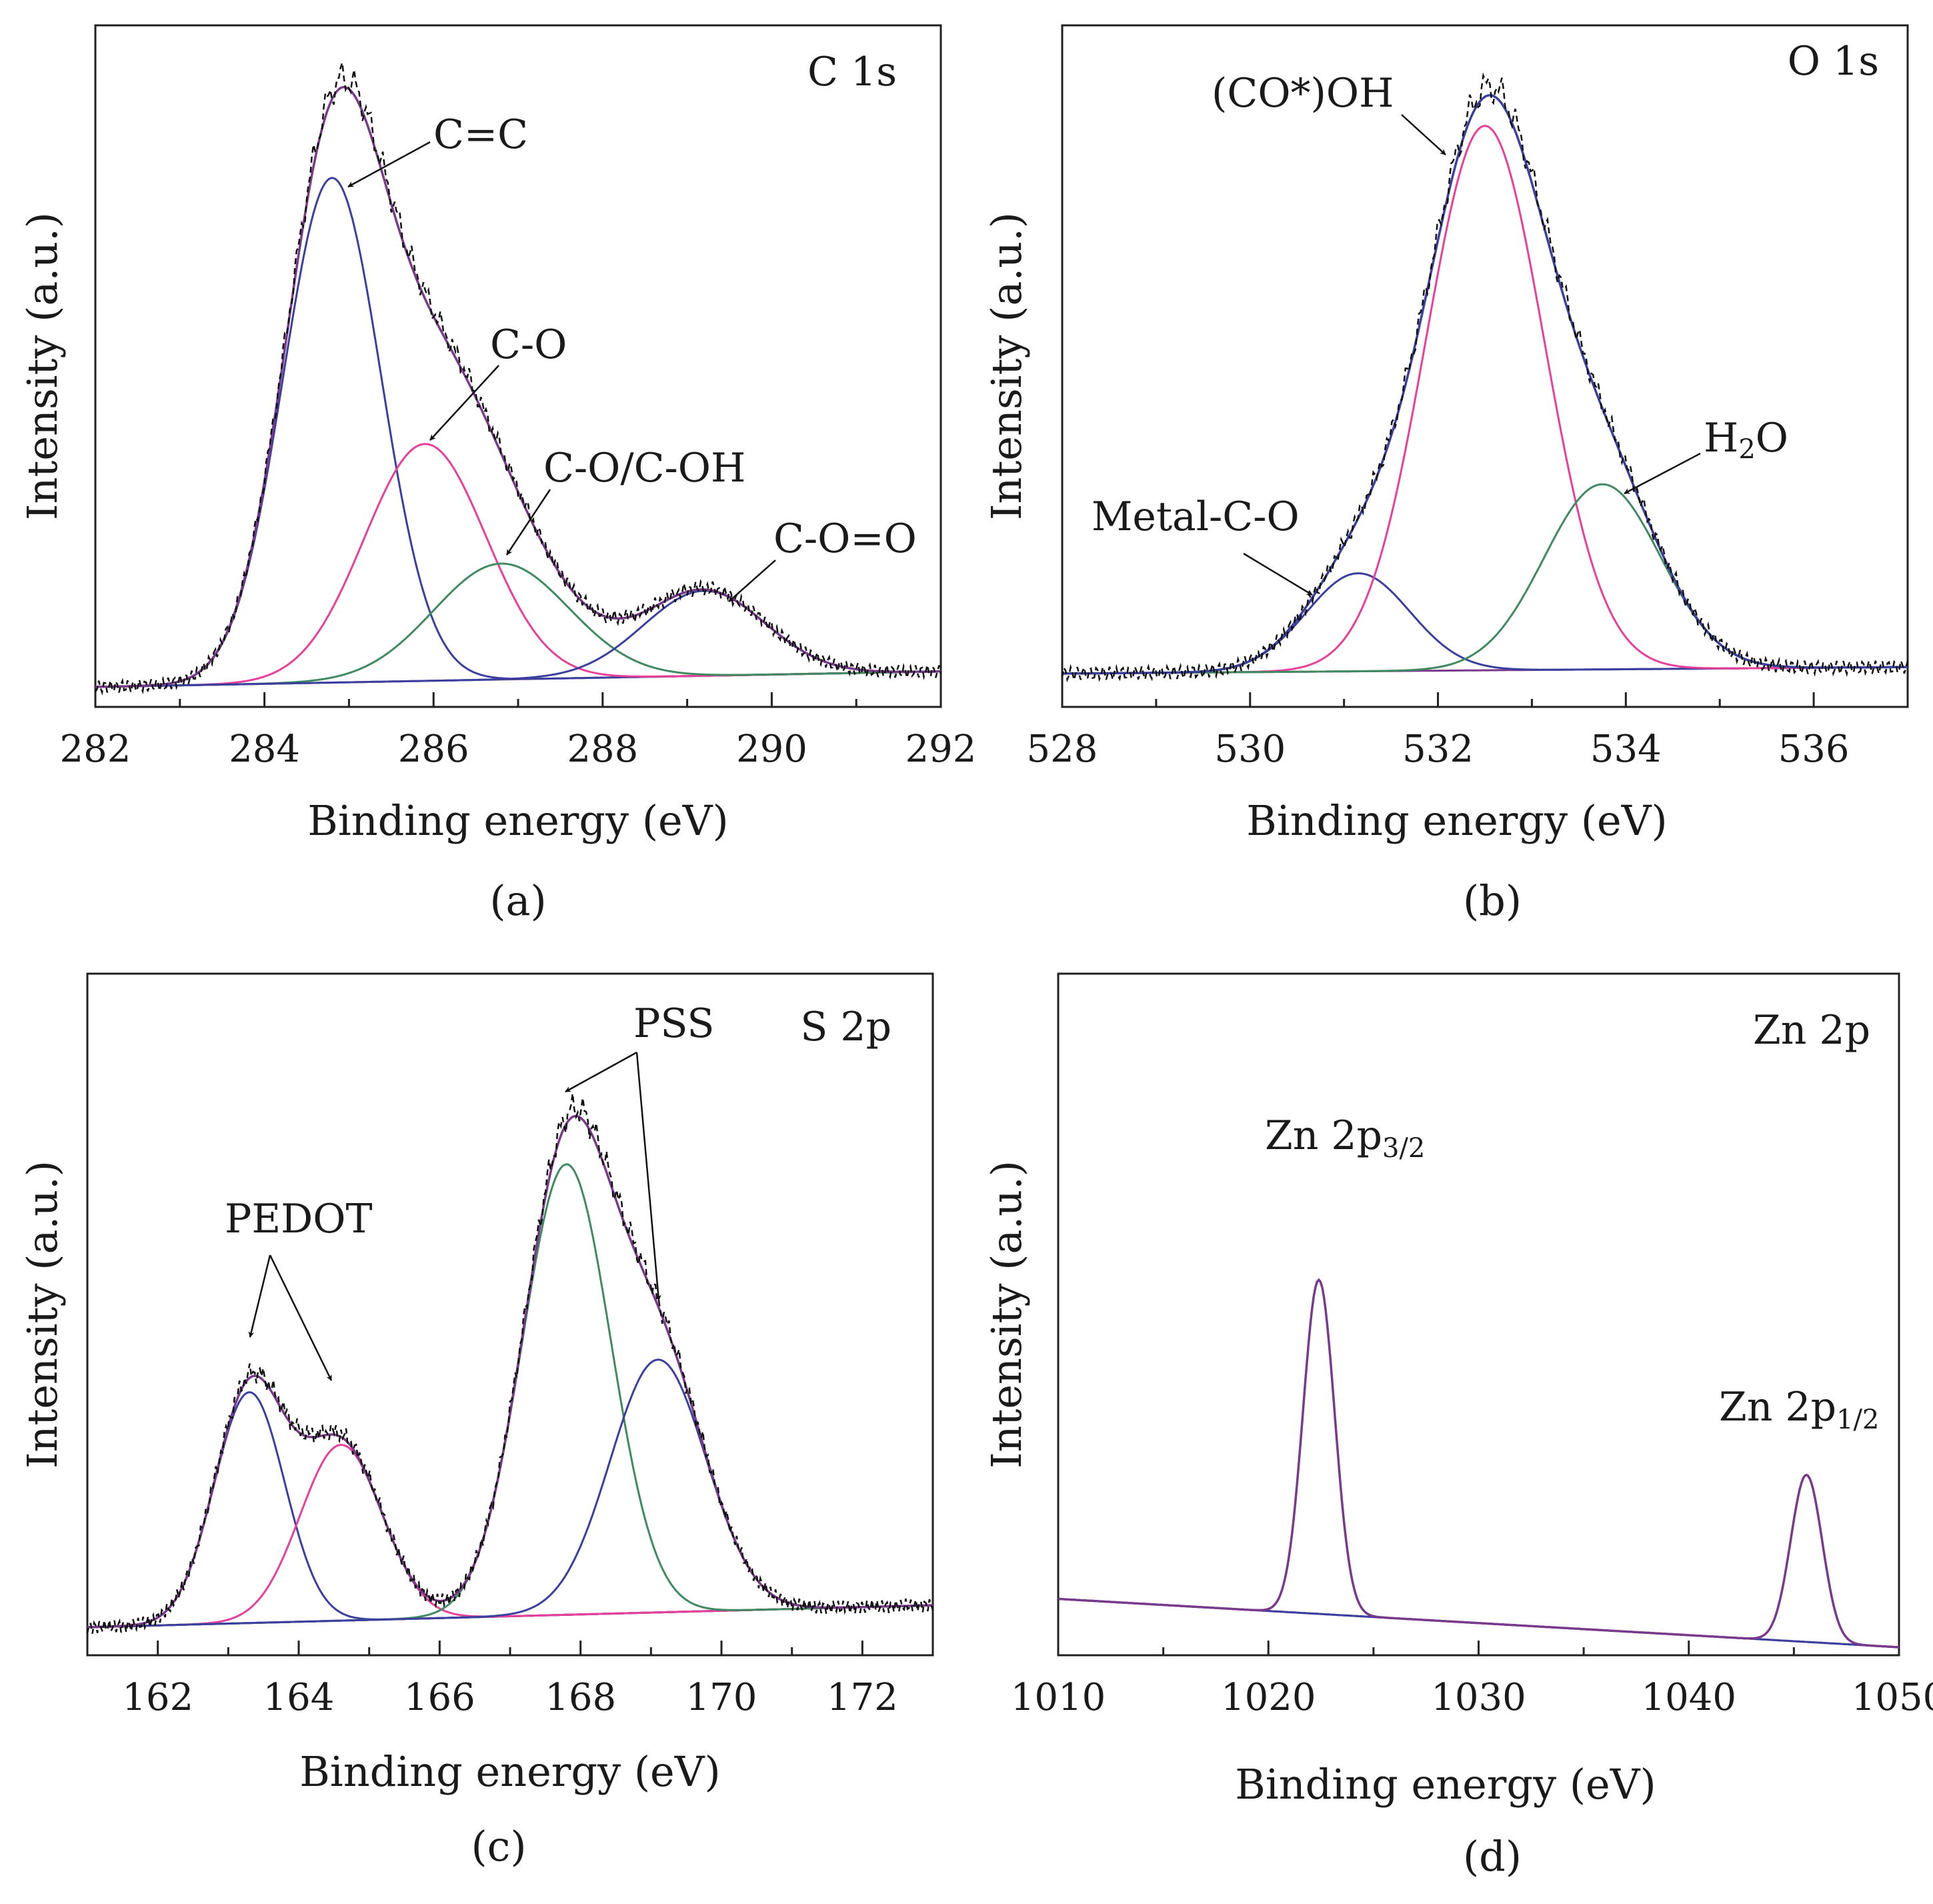 The width and height of the screenshot is (1933, 1904). I want to click on annot-a-cc: C=C, so click(481, 134).